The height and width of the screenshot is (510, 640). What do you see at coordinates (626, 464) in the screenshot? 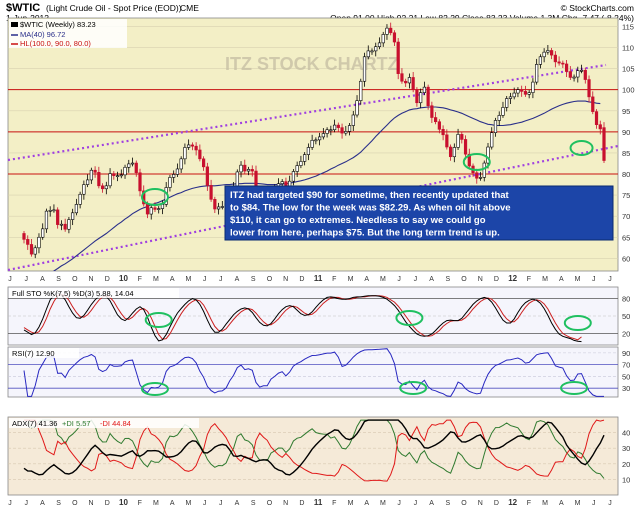
I see `adx-tick-label: 20` at bounding box center [626, 464].